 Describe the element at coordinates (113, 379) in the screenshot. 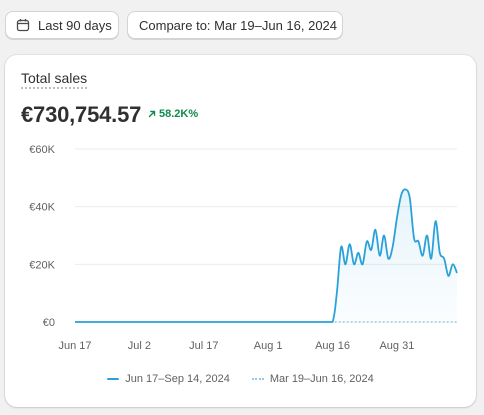

I see `legend-swatch-solid` at that location.